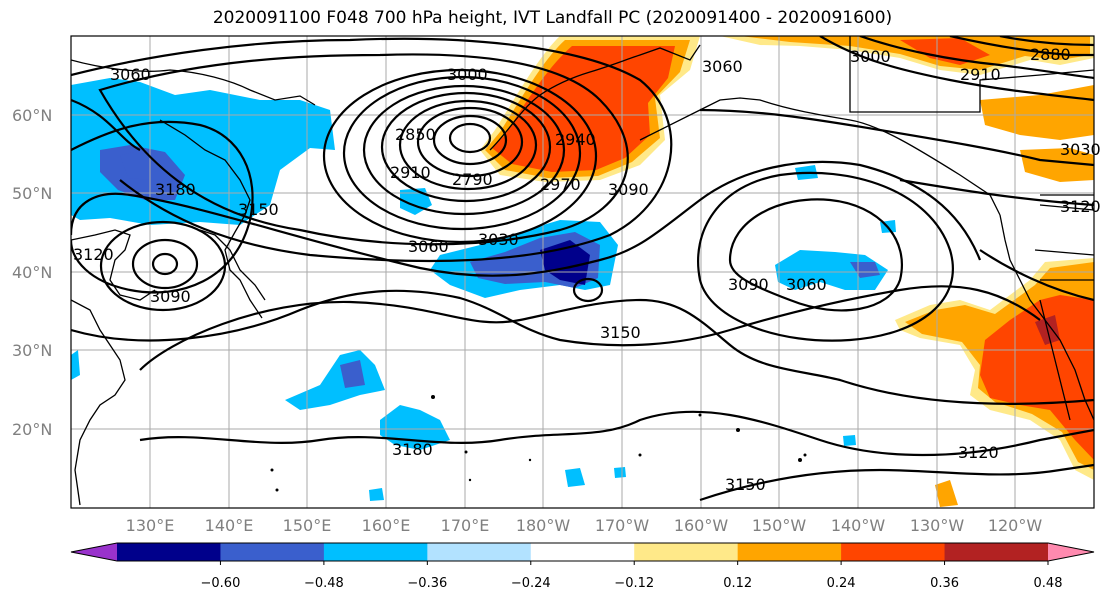  Describe the element at coordinates (937, 525) in the screenshot. I see `lon-label: 130°W` at that location.